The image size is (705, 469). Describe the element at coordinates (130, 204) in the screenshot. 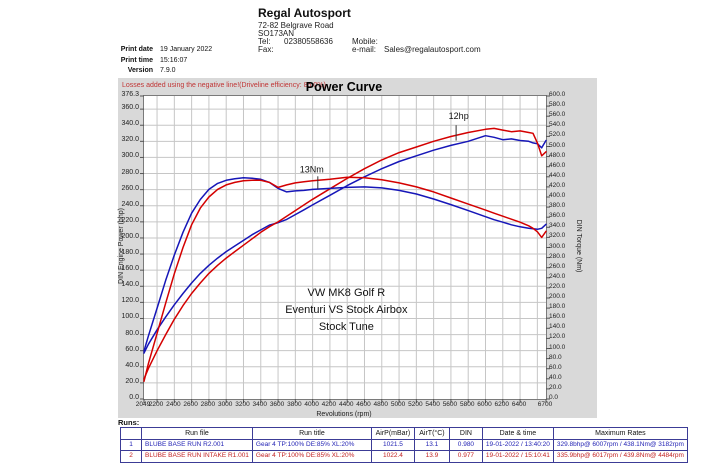

I see `left-axis-tick-label: 240.0` at that location.